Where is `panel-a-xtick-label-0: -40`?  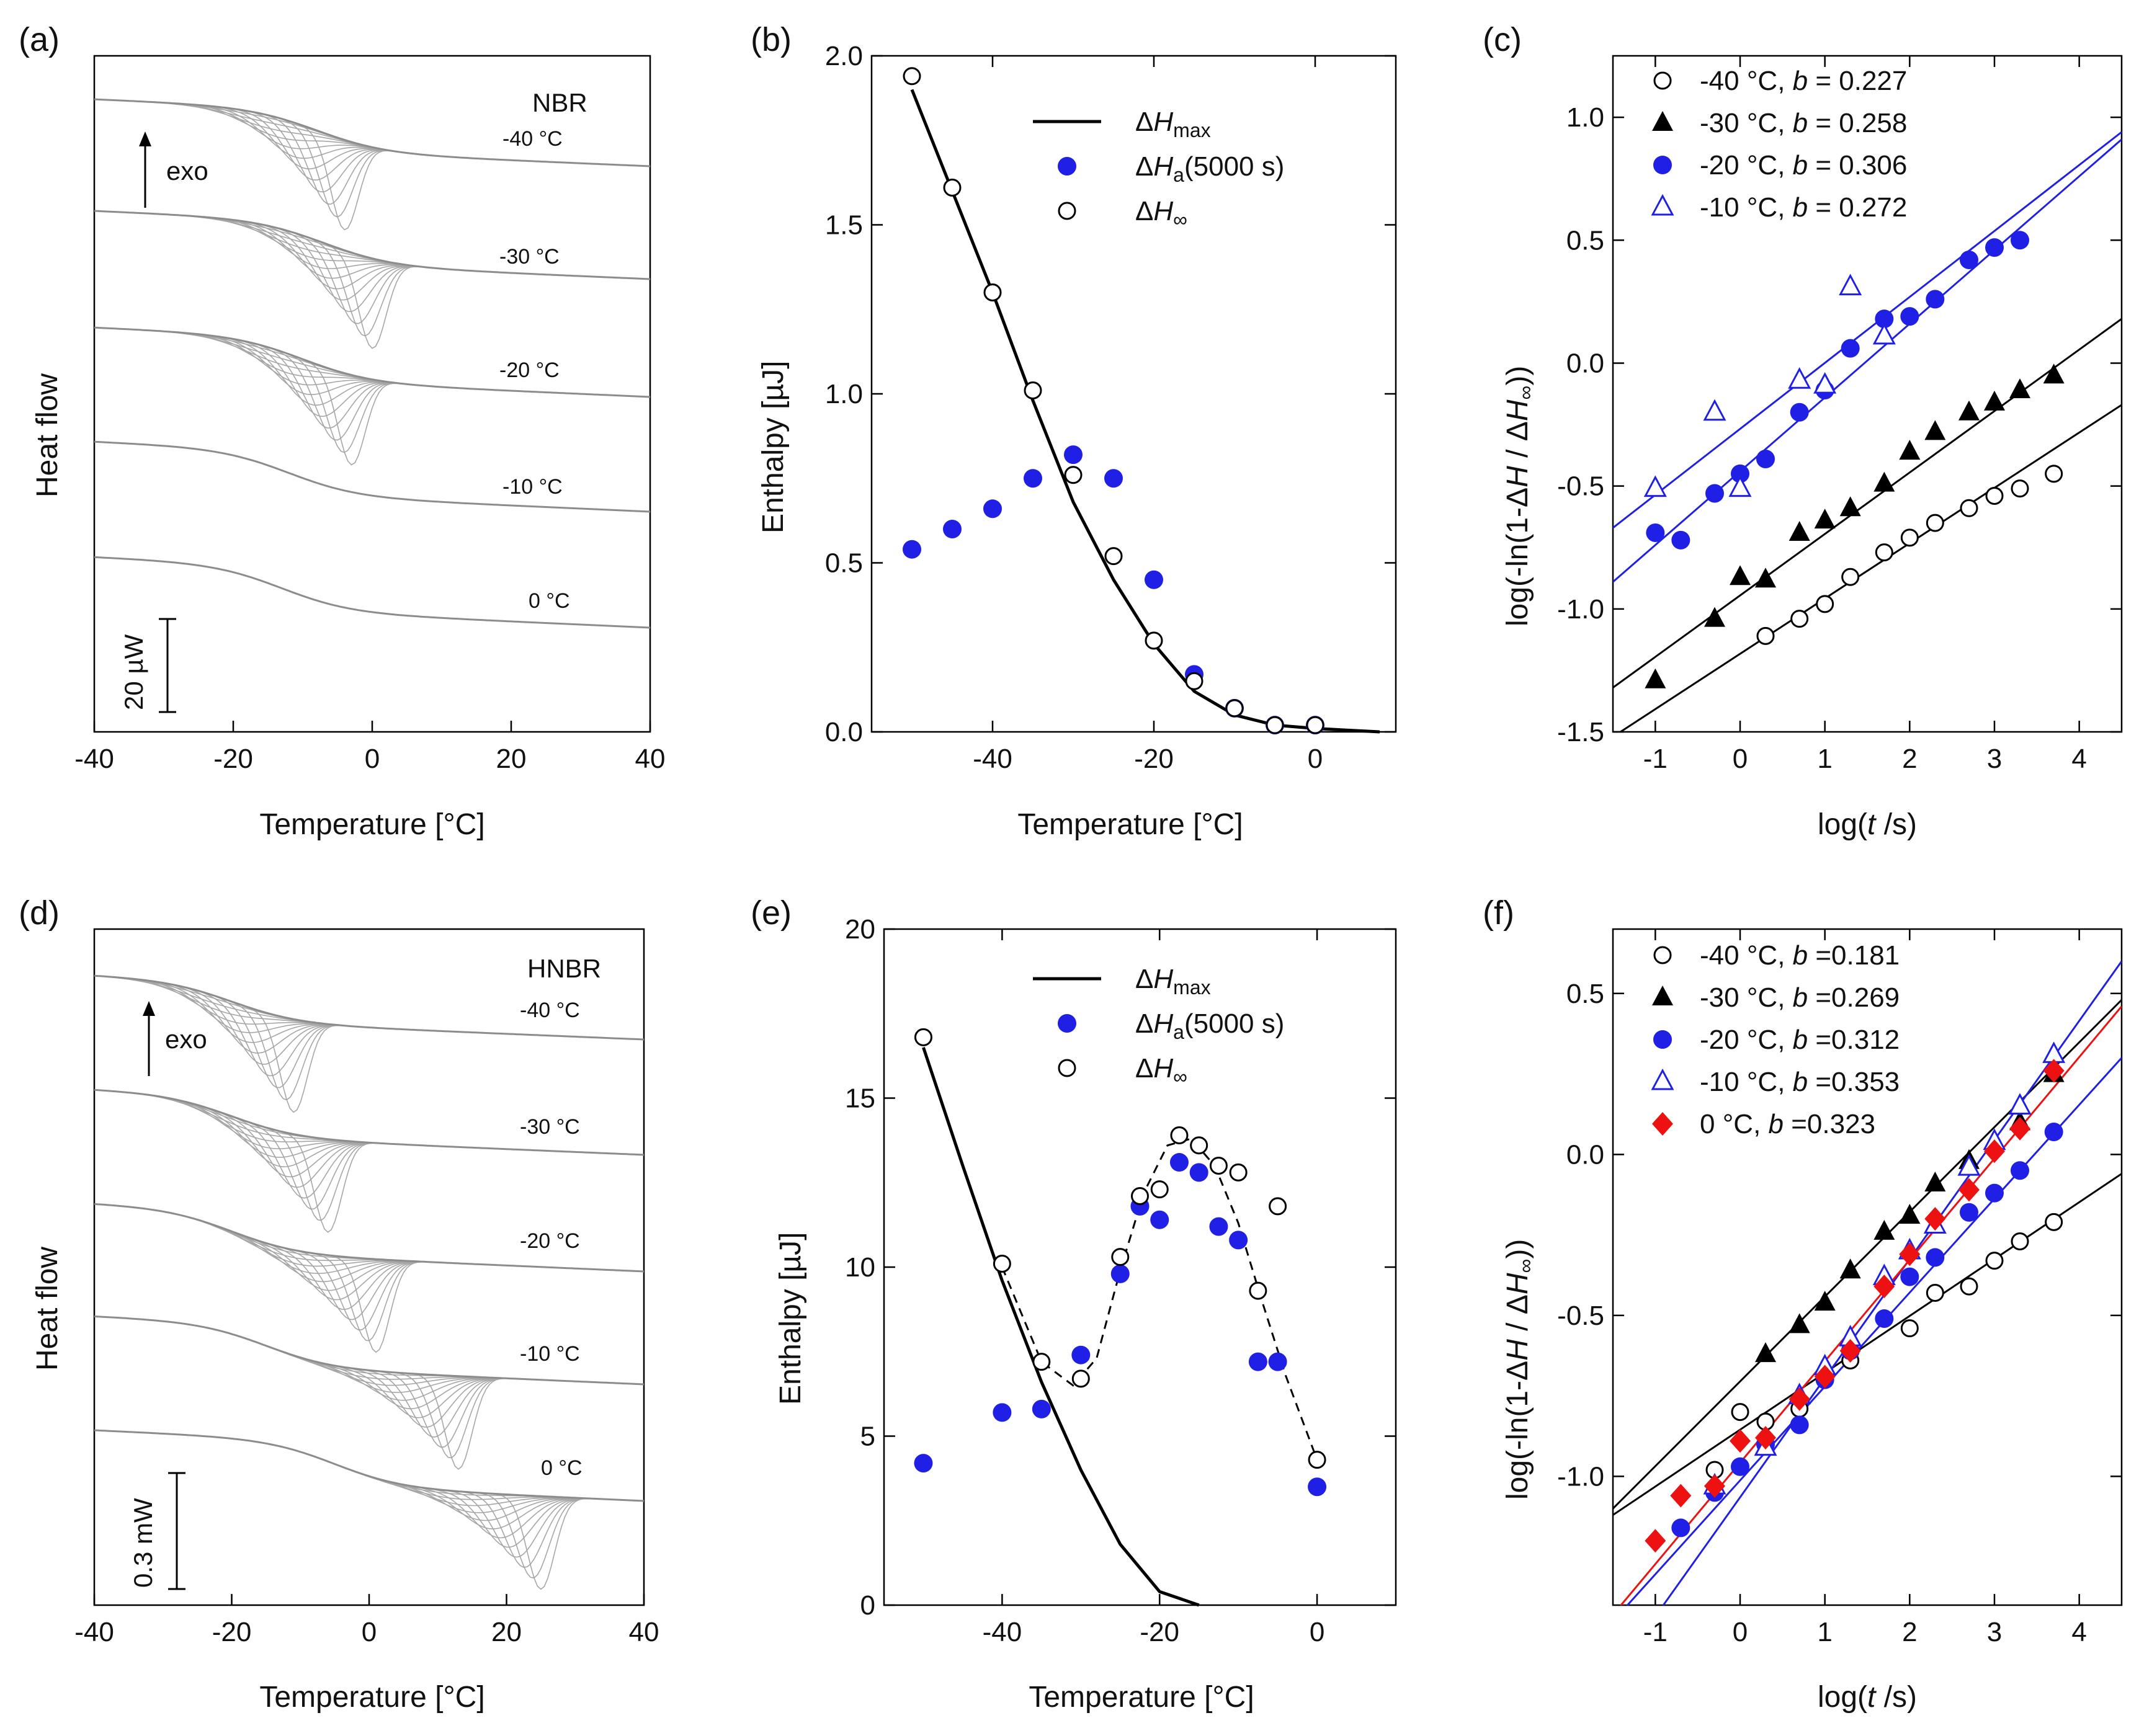
panel-a-xtick-label-0: -40 is located at coordinates (94, 759).